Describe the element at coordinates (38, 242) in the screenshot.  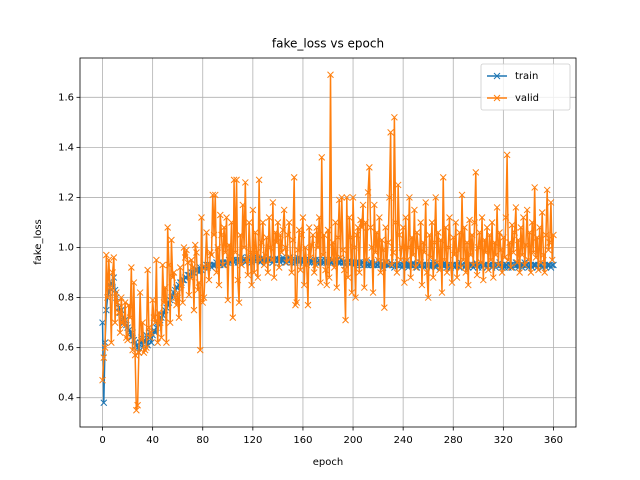
I see `y-axis-label: fake_loss` at that location.